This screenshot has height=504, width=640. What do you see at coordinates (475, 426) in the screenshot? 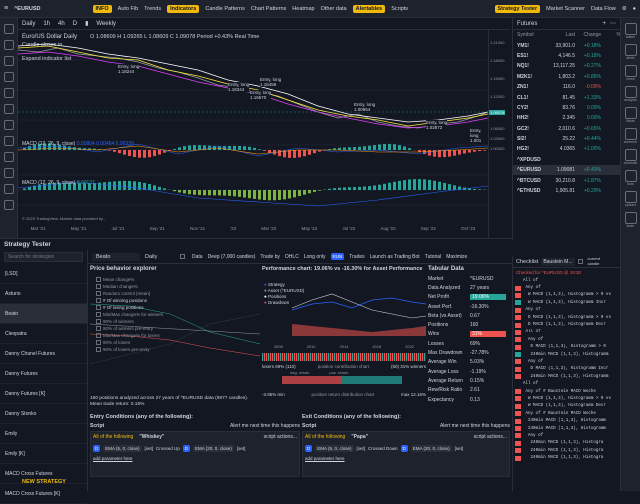
I see `exit-alert-link: Alert me next time this happens` at bounding box center [475, 426].